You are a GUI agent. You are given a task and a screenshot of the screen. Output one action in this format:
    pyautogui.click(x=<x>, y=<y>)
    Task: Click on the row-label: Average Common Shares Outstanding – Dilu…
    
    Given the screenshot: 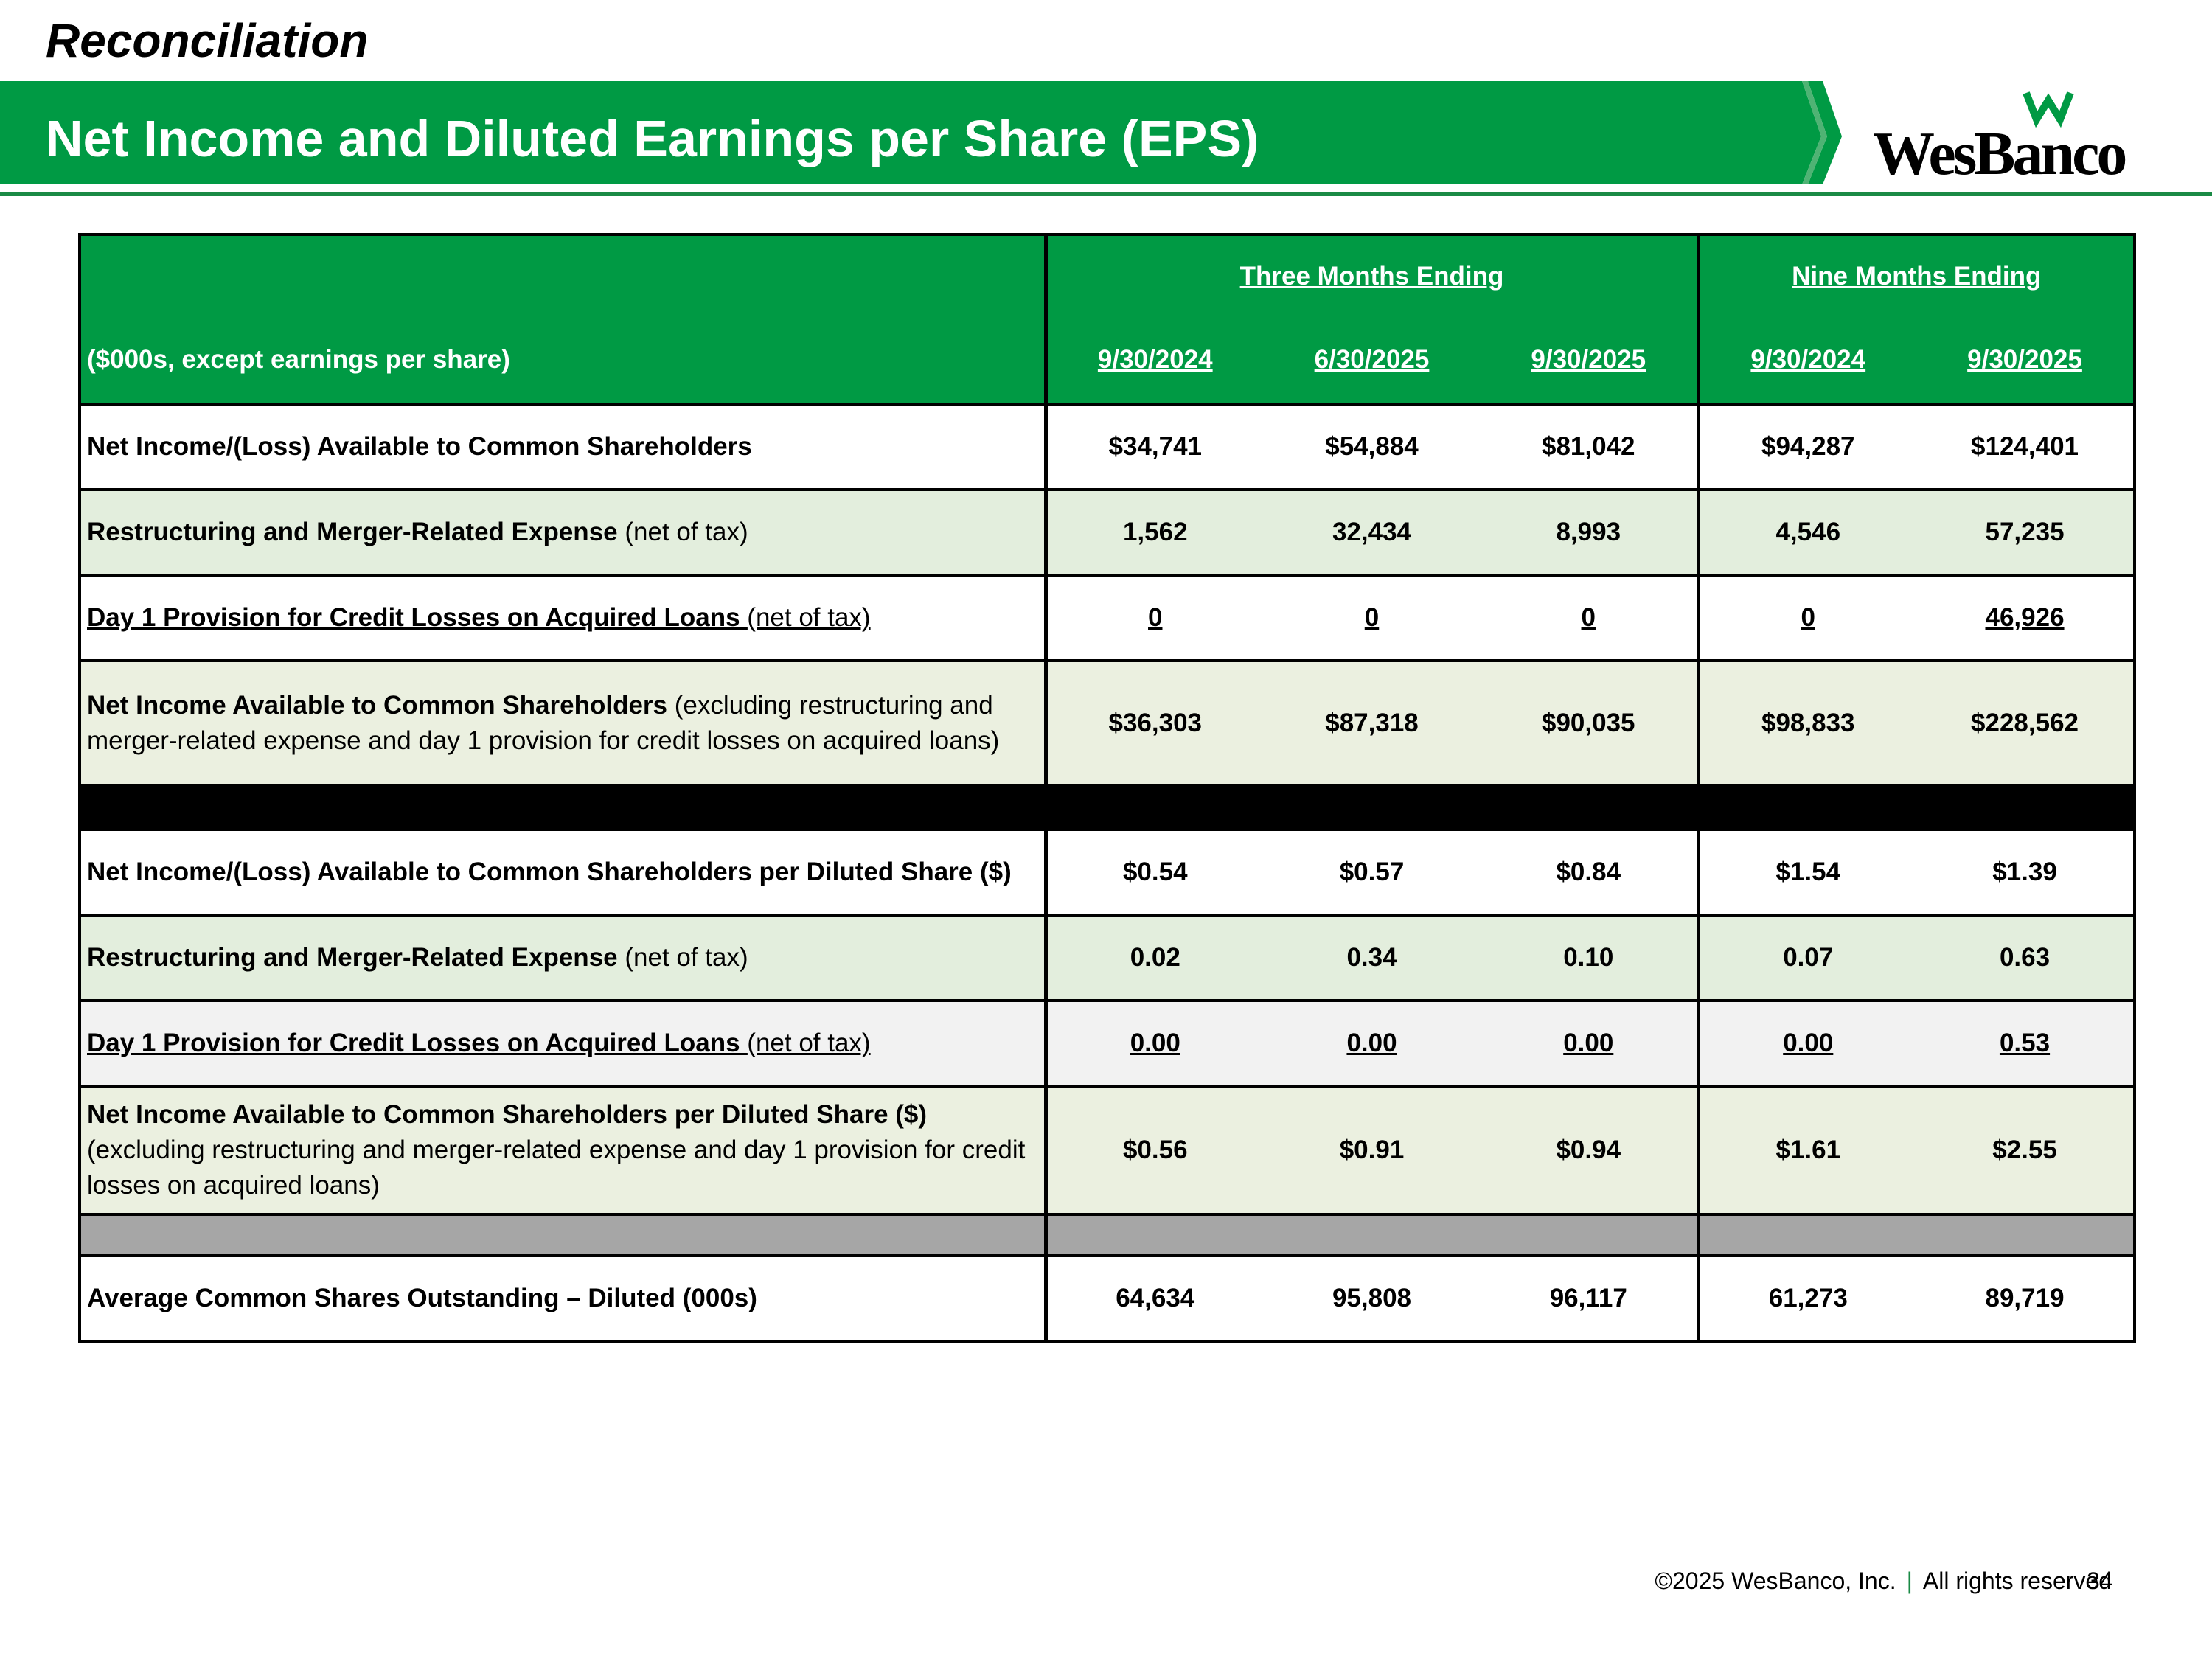 What is the action you would take?
    pyautogui.click(x=562, y=1298)
    